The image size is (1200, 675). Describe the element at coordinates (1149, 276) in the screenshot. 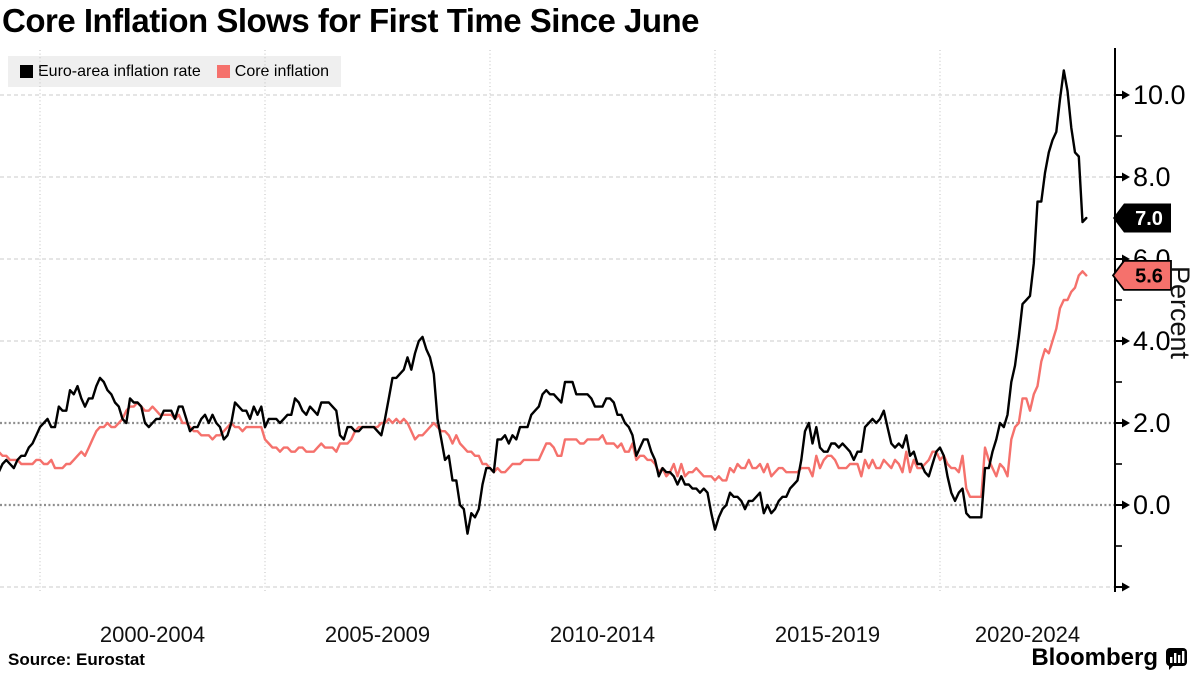

I see `data-label-text: 5.6` at that location.